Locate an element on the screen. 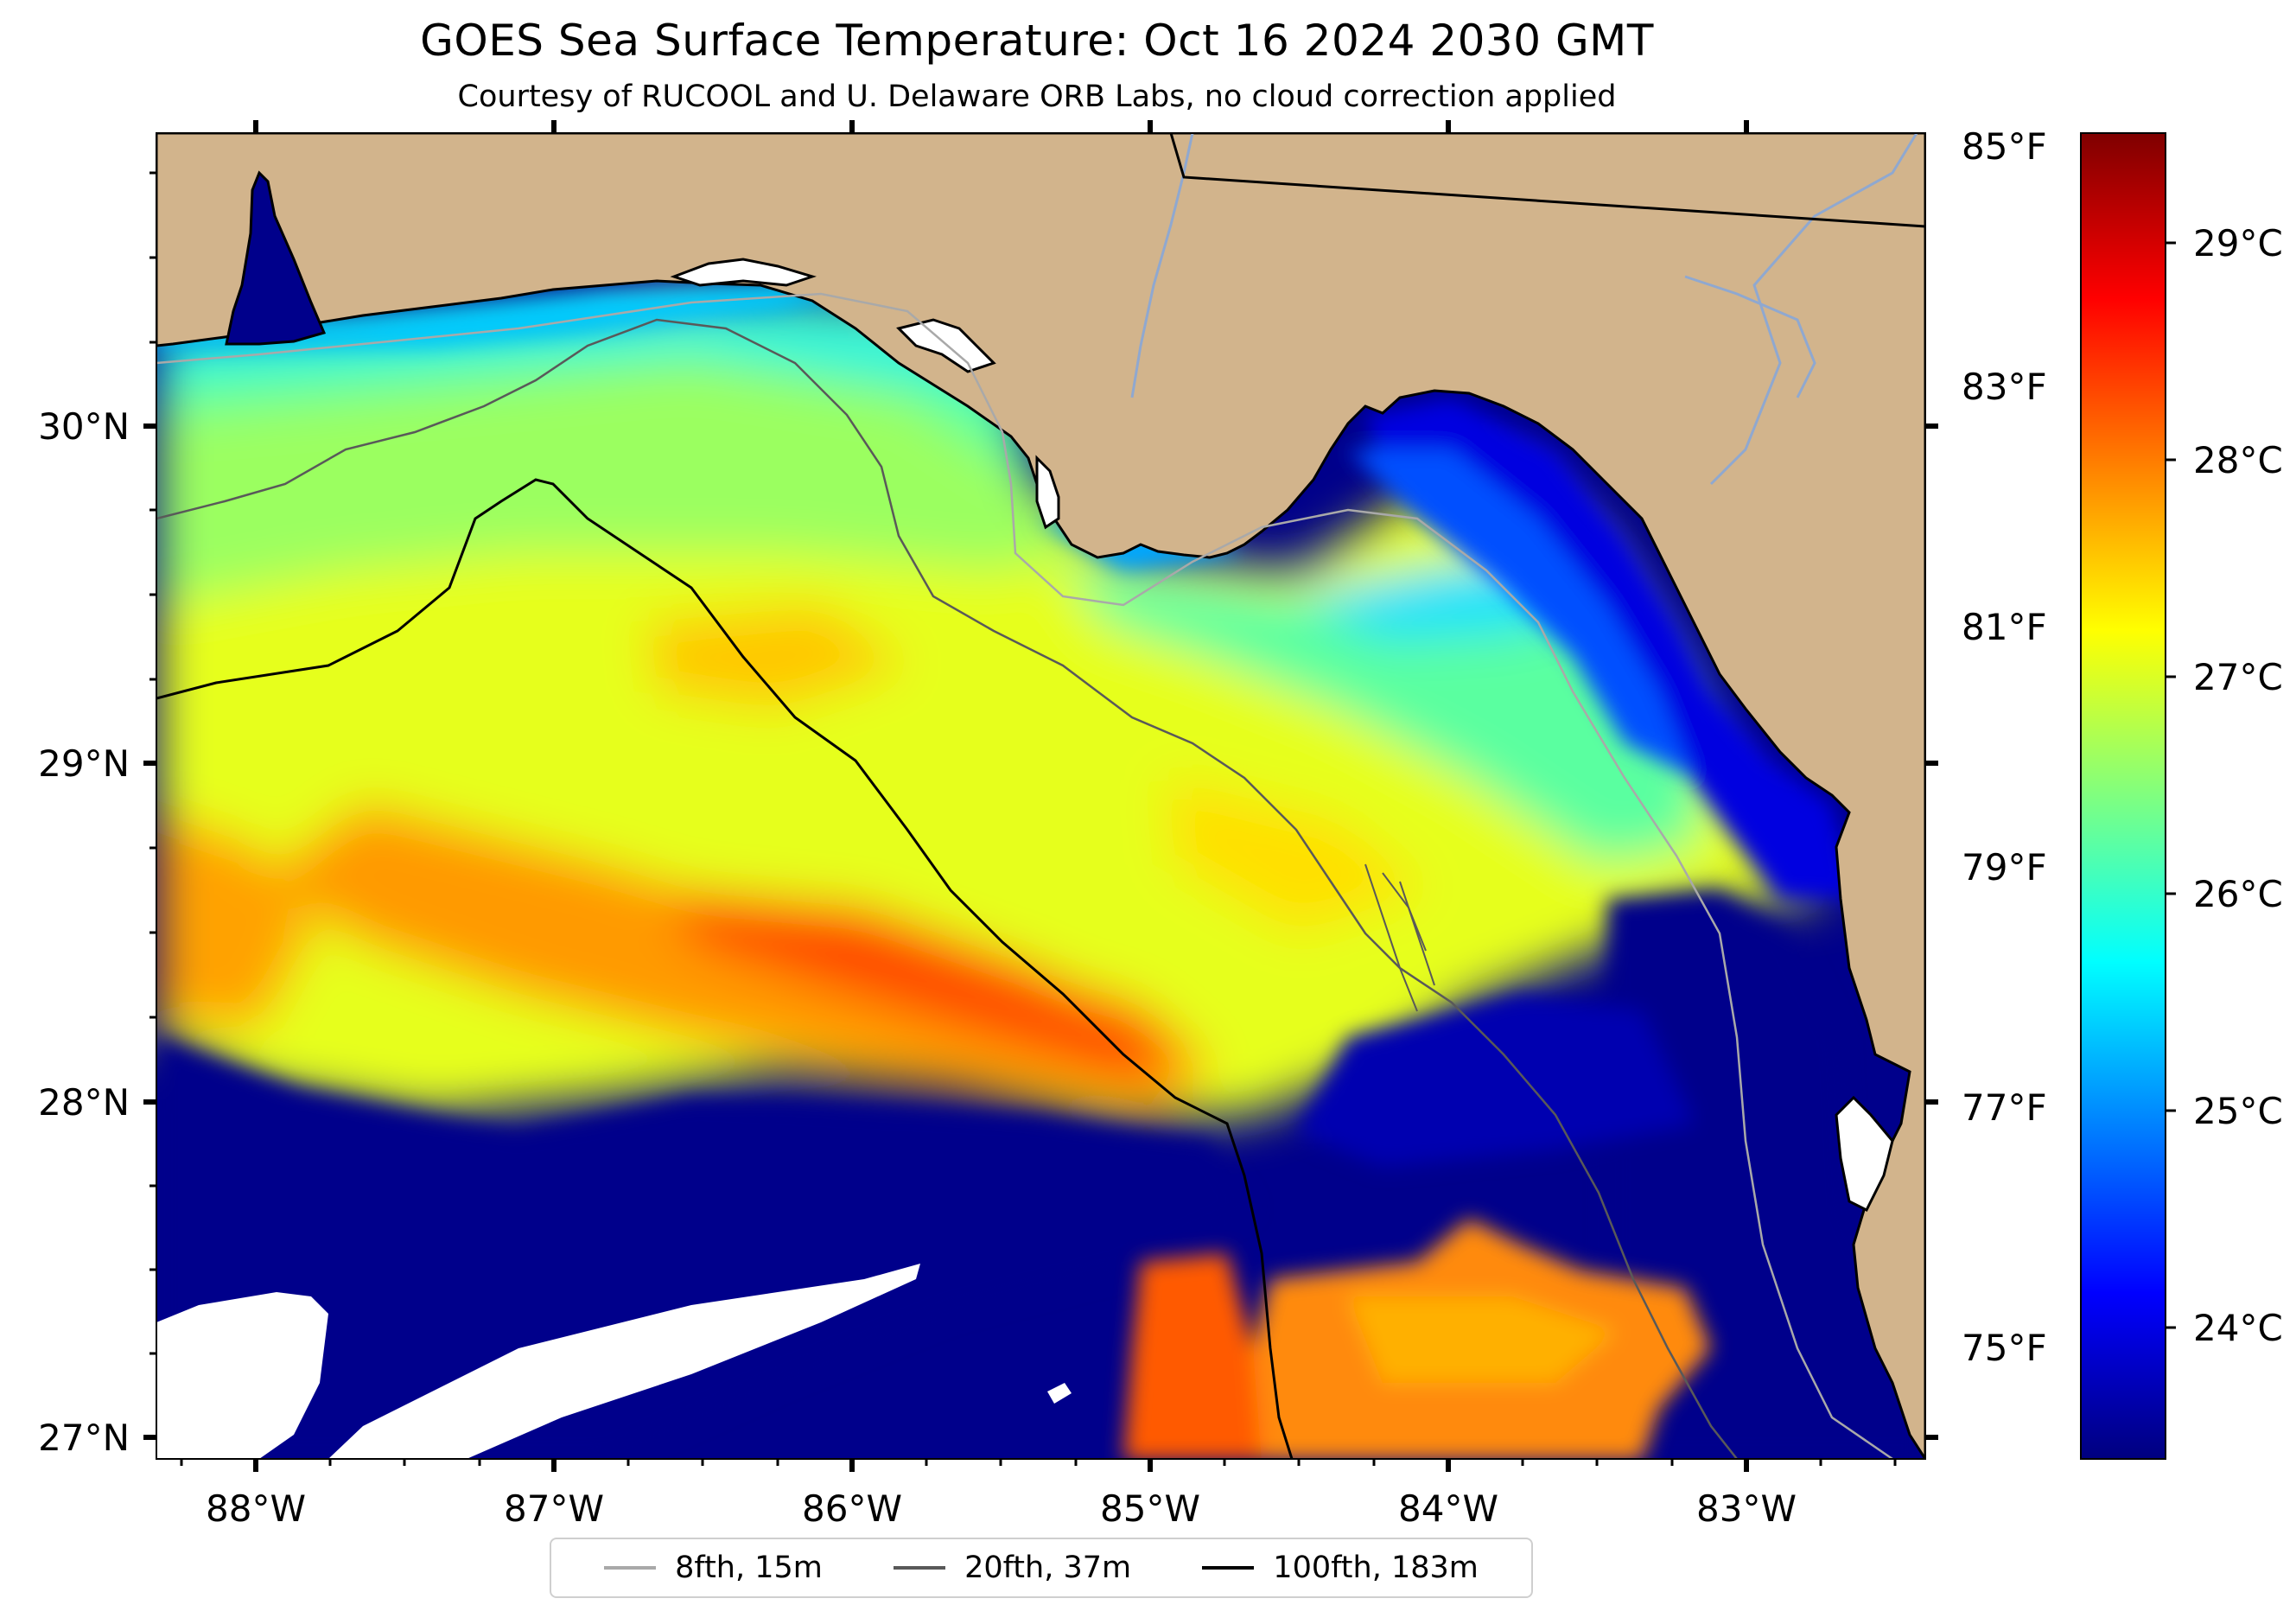 This screenshot has height=1624, width=2296. mobile-bay is located at coordinates (276, 258).